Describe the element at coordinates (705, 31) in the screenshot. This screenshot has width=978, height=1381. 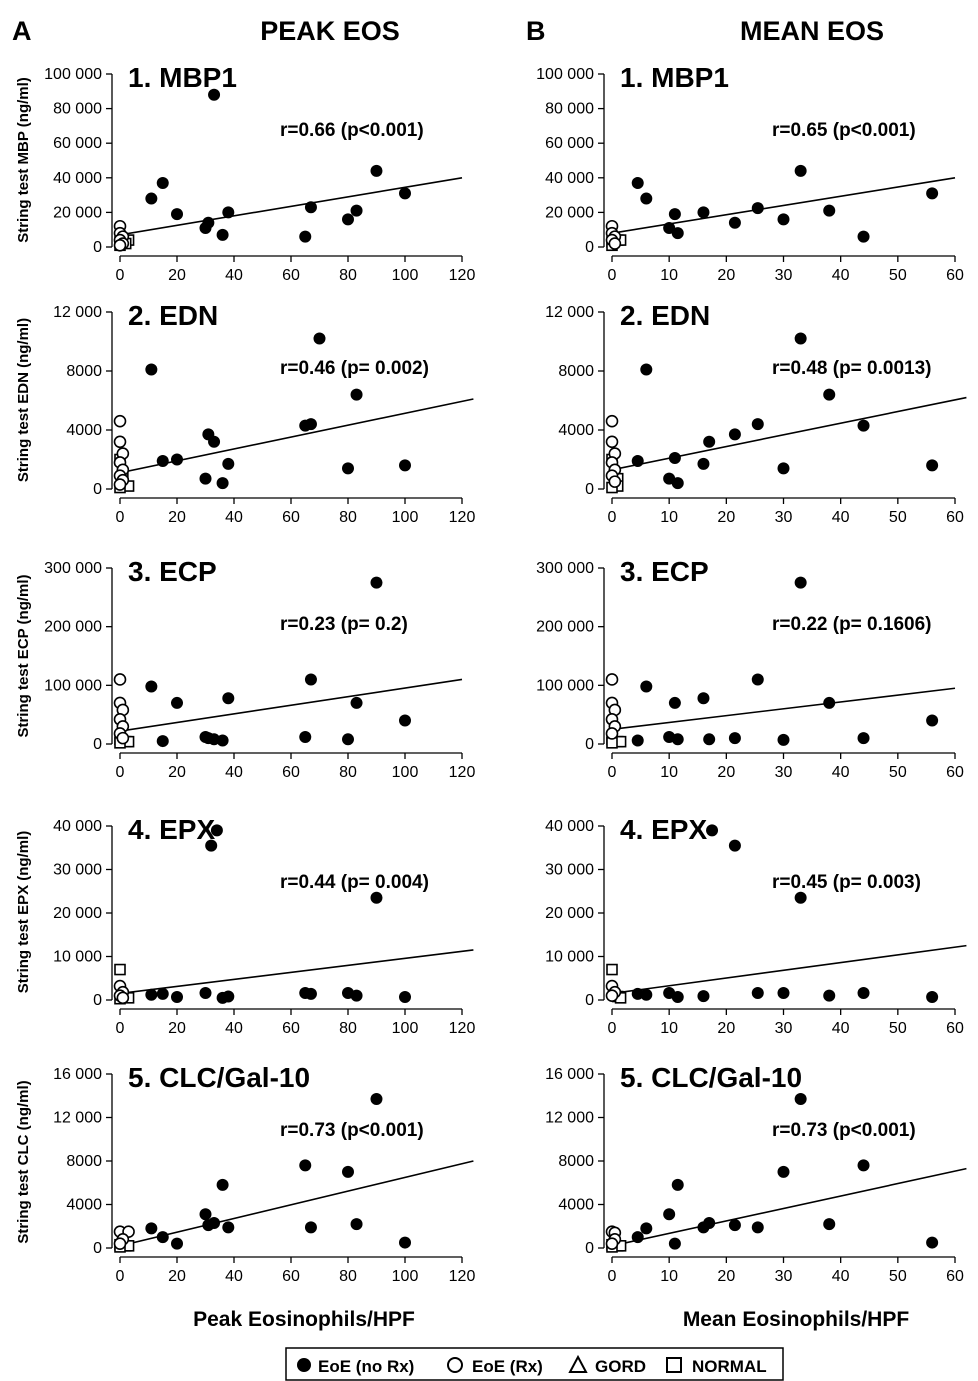
I see `column-header-b: B MEAN EOS` at that location.